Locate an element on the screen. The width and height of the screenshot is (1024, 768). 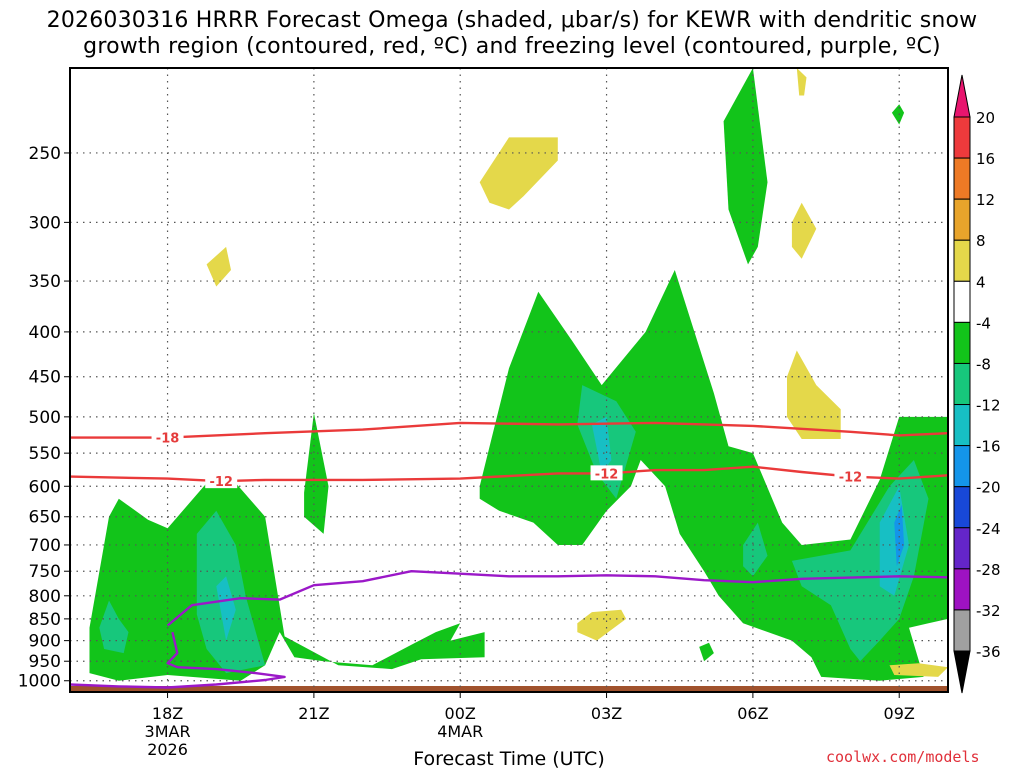
contour-label-0-0: -18 is located at coordinates (168, 439).